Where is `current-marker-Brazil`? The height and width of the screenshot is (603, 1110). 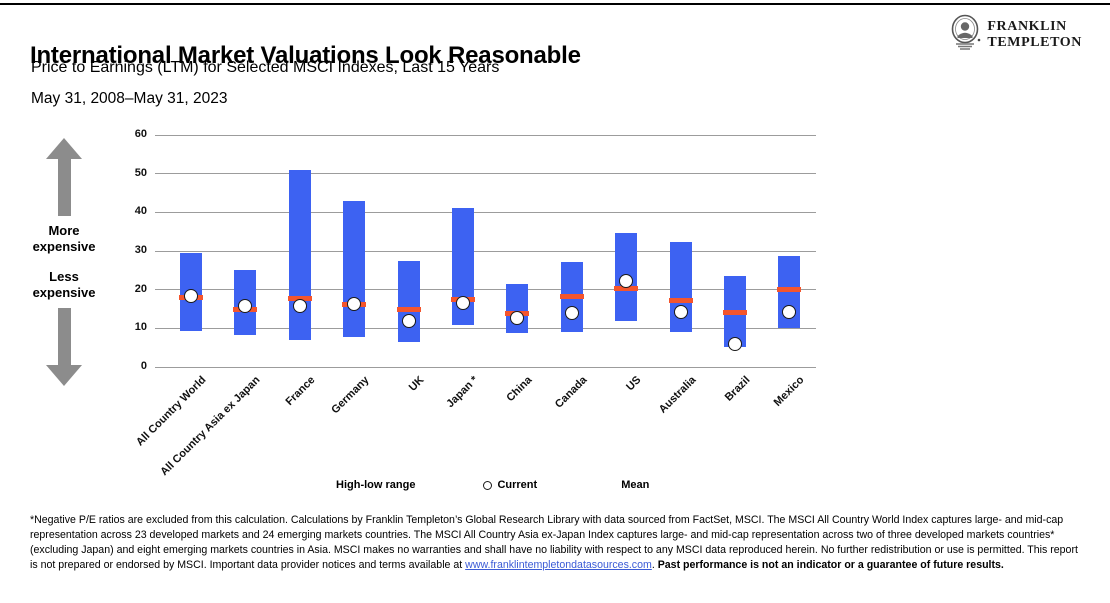 current-marker-Brazil is located at coordinates (735, 344).